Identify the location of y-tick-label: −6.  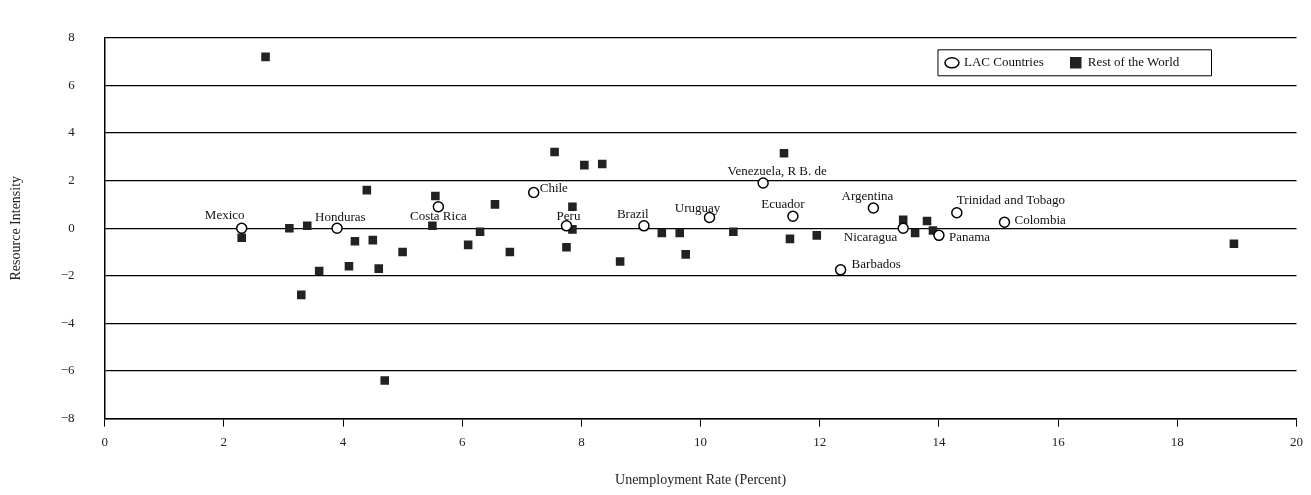
(68, 370).